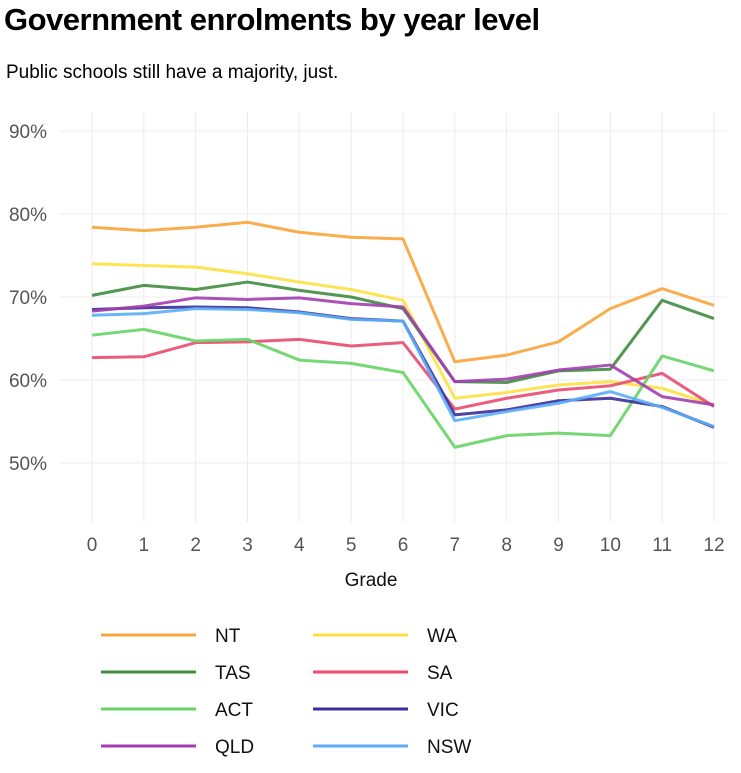  Describe the element at coordinates (176, 673) in the screenshot. I see `legend-item-tas: TAS` at that location.